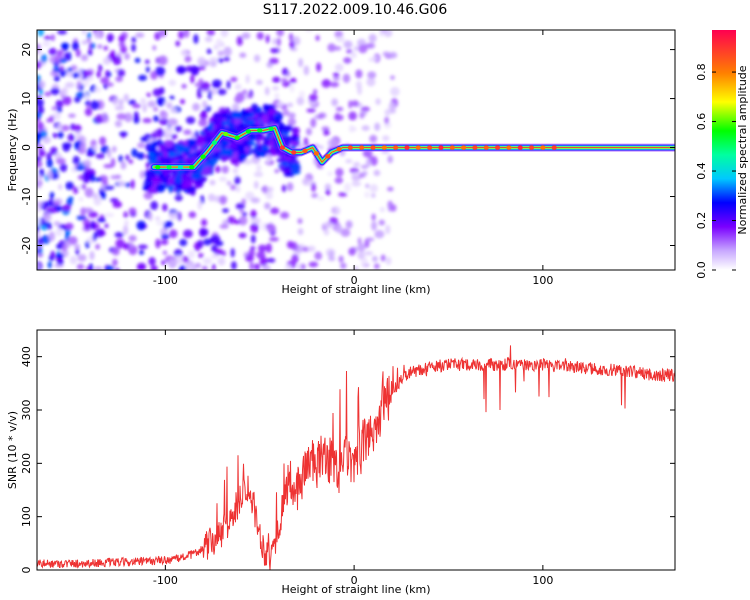  What do you see at coordinates (165, 580) in the screenshot?
I see `bottom-xtick-label: -100` at bounding box center [165, 580].